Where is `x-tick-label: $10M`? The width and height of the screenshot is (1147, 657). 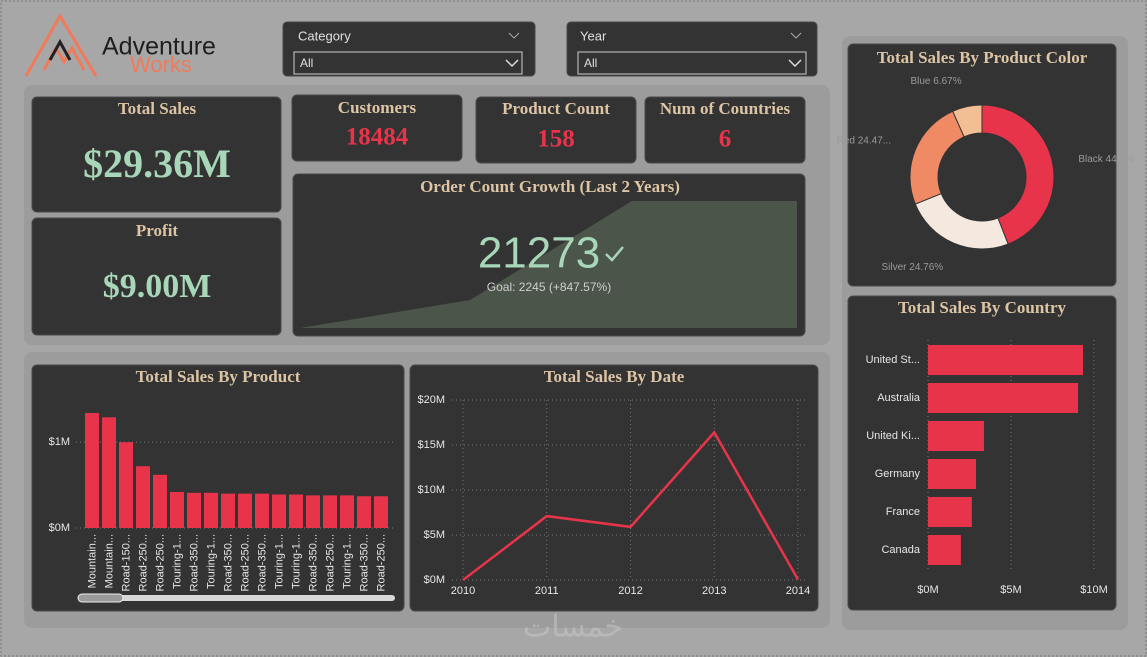 x-tick-label: $10M is located at coordinates (1094, 590).